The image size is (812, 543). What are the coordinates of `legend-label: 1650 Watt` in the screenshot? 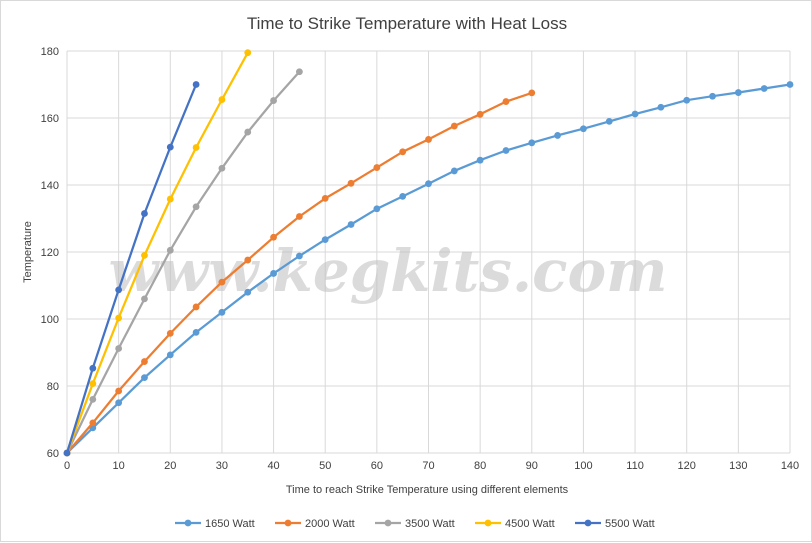 It's located at (230, 524).